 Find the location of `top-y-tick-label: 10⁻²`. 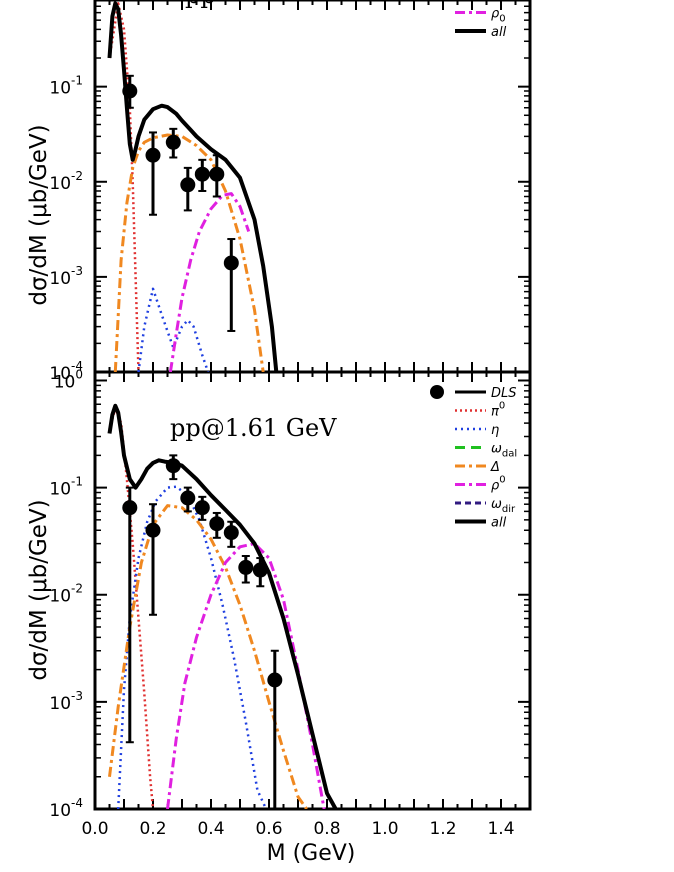

top-y-tick-label: 10⁻² is located at coordinates (66, 181).